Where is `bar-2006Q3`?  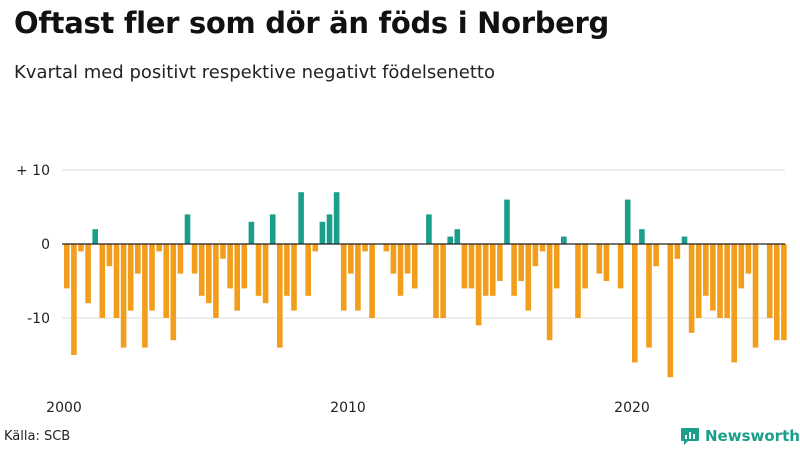
bar-2006Q3 is located at coordinates (251, 232).